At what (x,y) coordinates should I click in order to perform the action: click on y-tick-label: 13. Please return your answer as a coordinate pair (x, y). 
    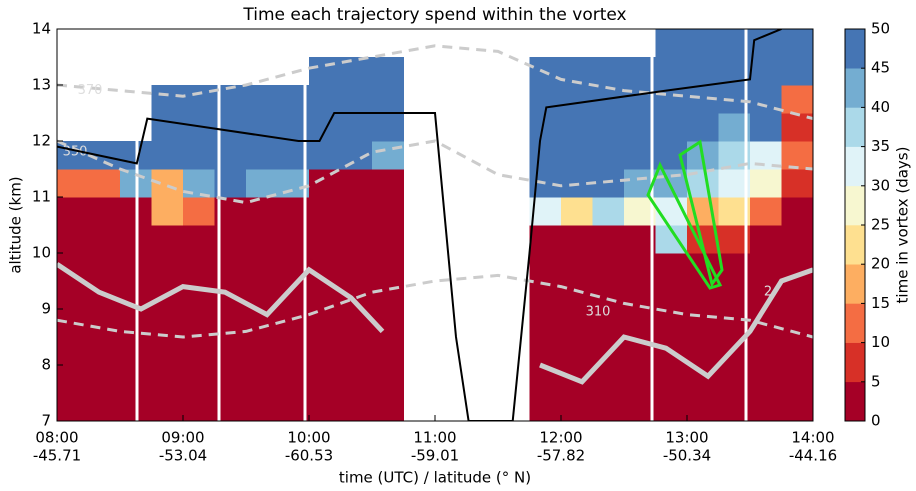
    Looking at the image, I should click on (41, 85).